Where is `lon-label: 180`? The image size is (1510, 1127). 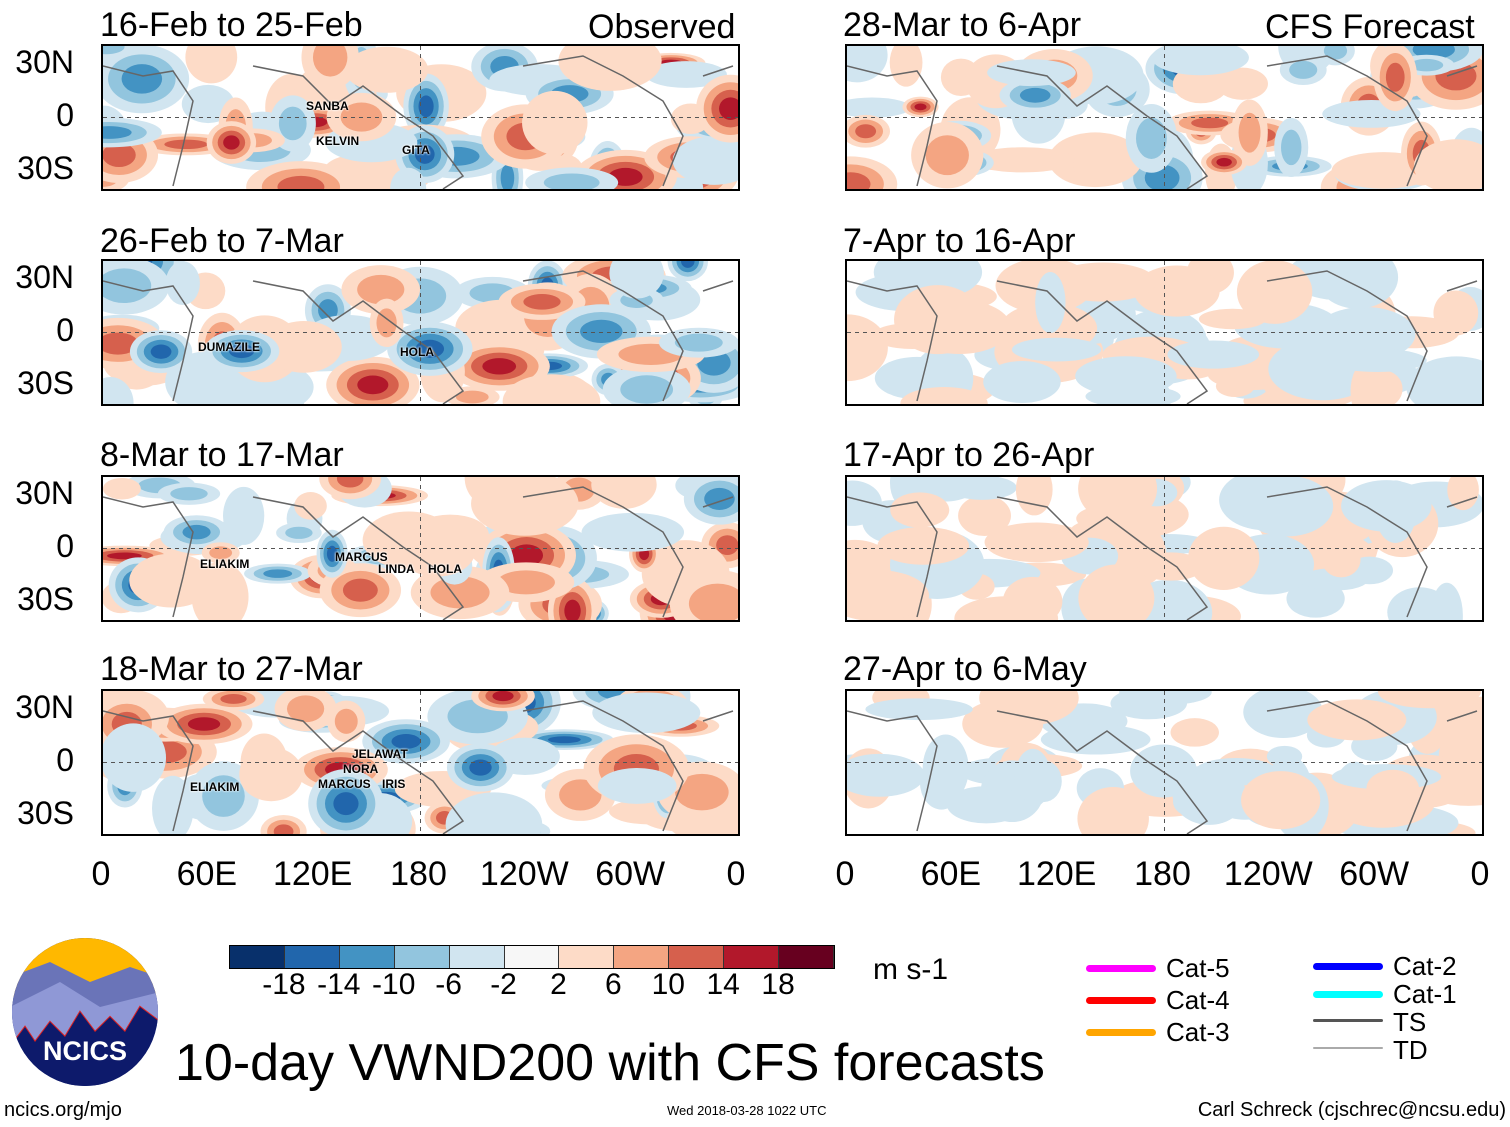 lon-label: 180 is located at coordinates (1162, 874).